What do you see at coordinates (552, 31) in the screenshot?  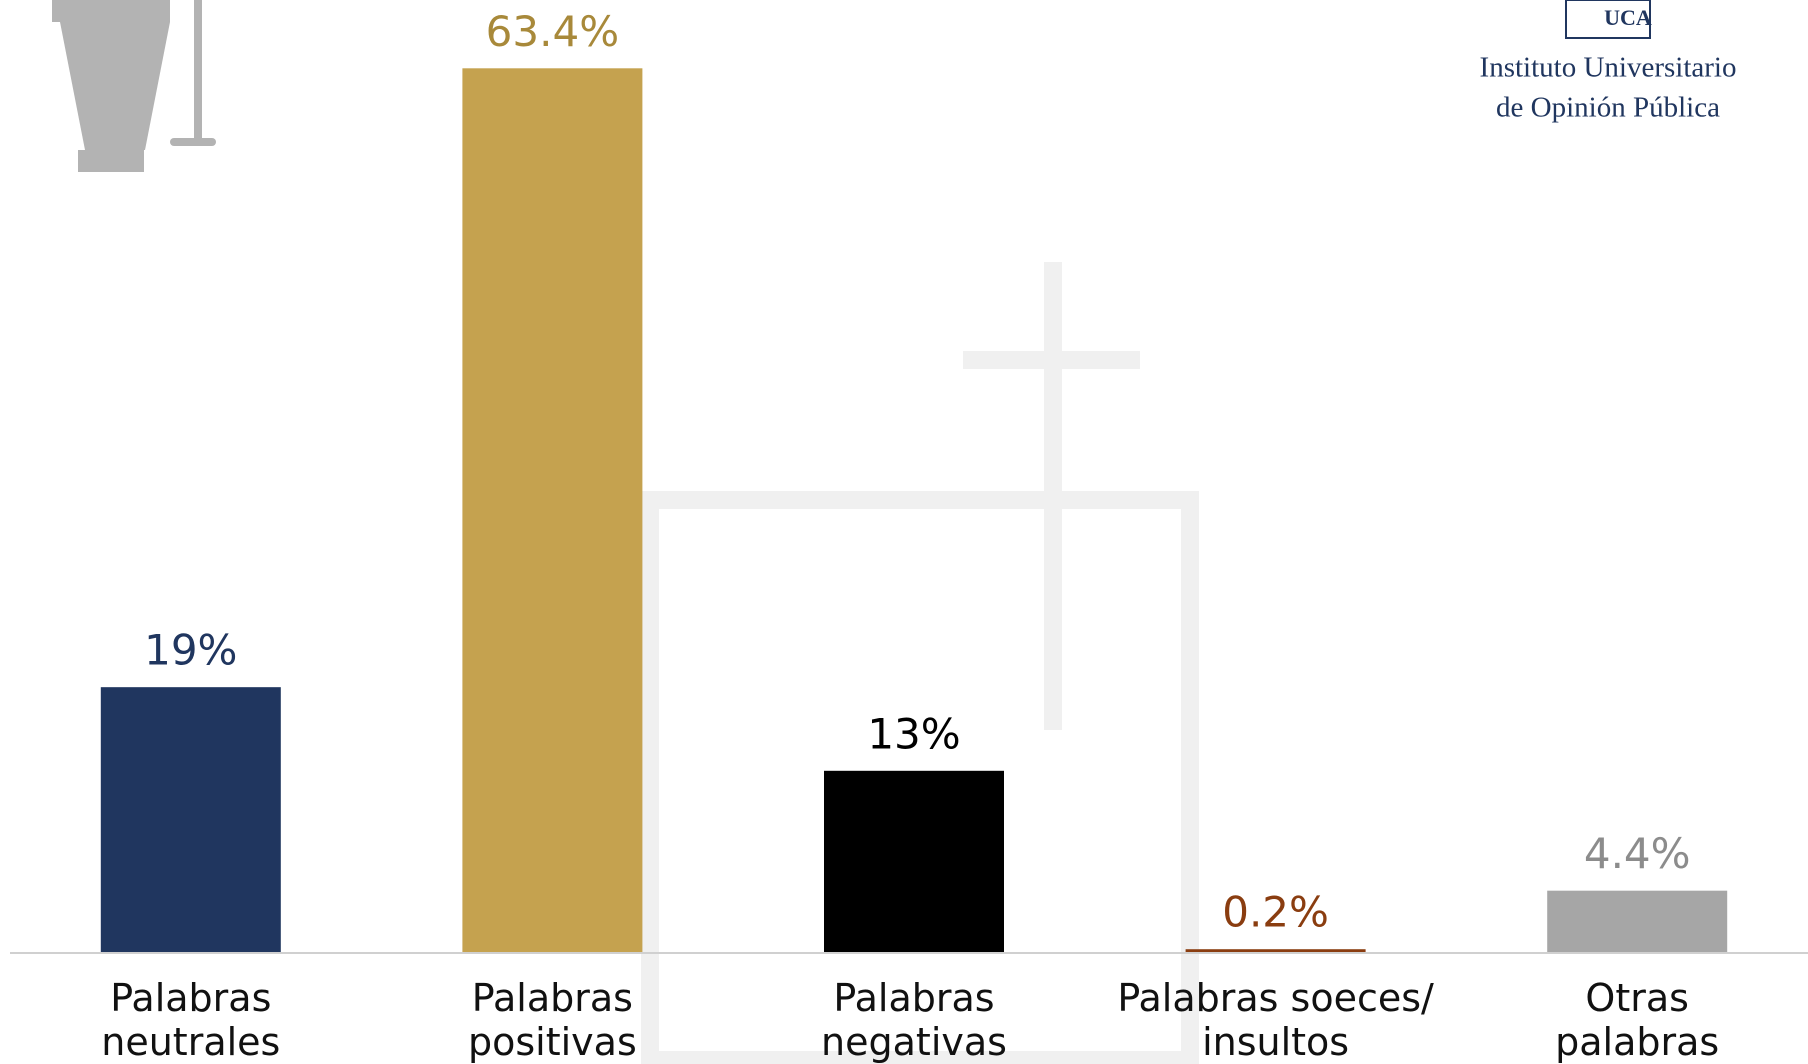 I see `value-label: 63.4%` at bounding box center [552, 31].